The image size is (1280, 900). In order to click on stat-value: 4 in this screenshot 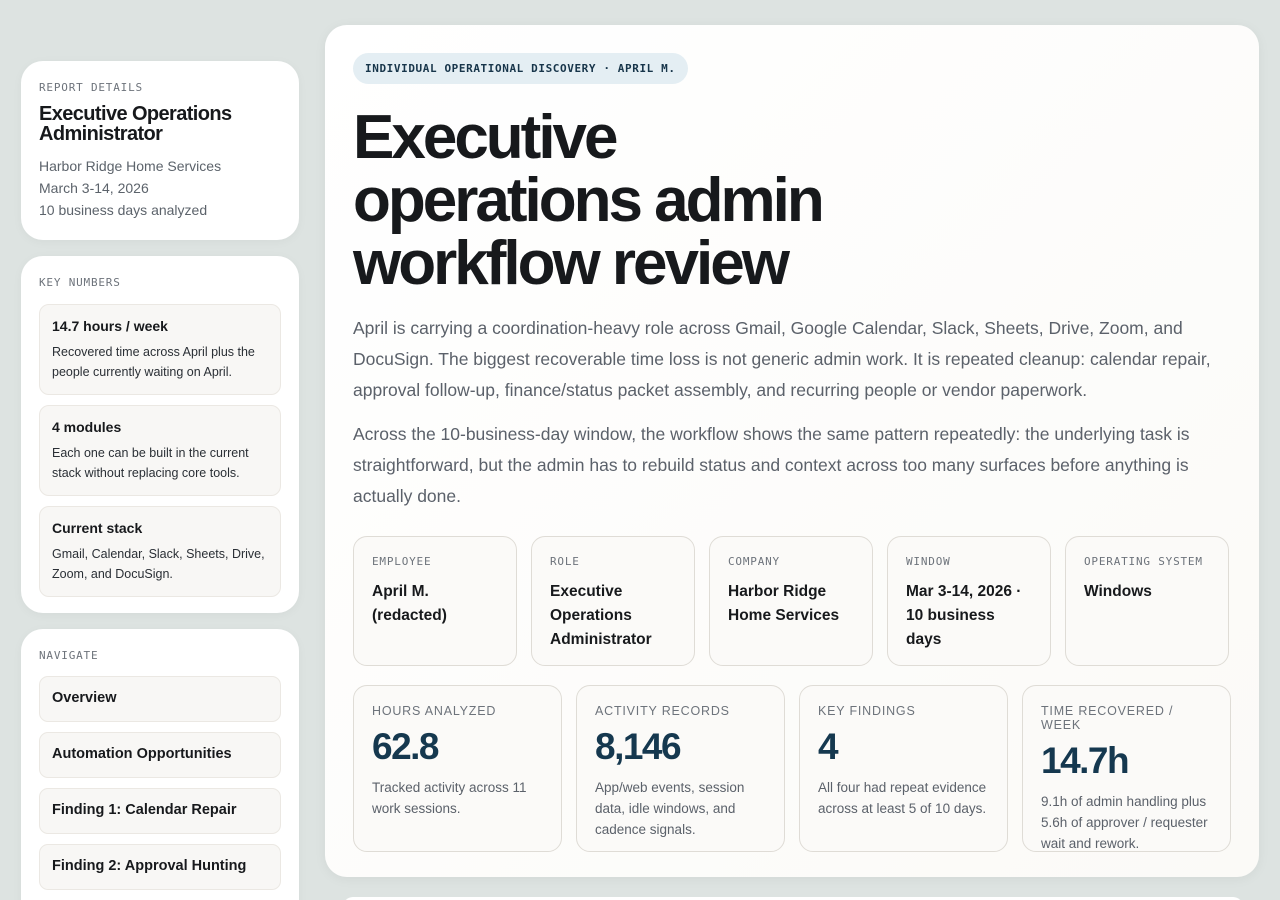, I will do `click(828, 746)`.